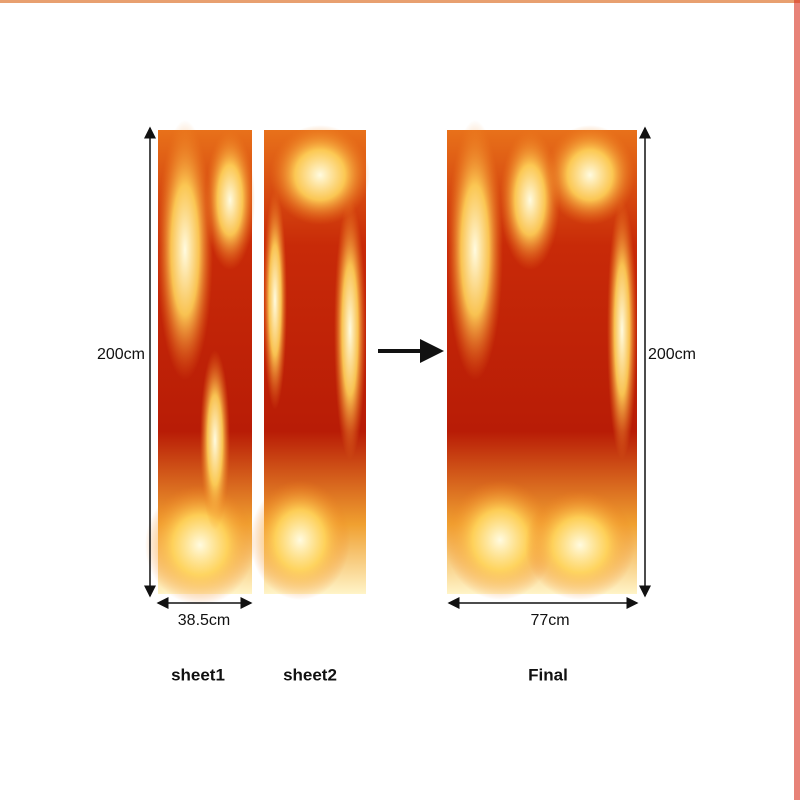  I want to click on sheet-label: sheet1, so click(198, 674).